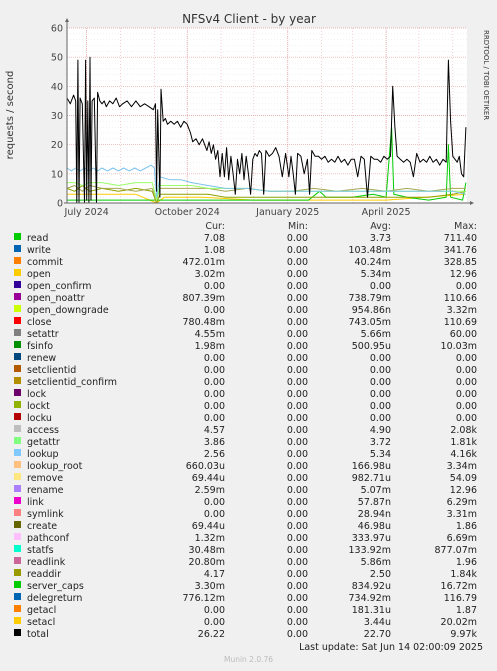 The image size is (497, 671). I want to click on legend-max: 2.08k, so click(463, 430).